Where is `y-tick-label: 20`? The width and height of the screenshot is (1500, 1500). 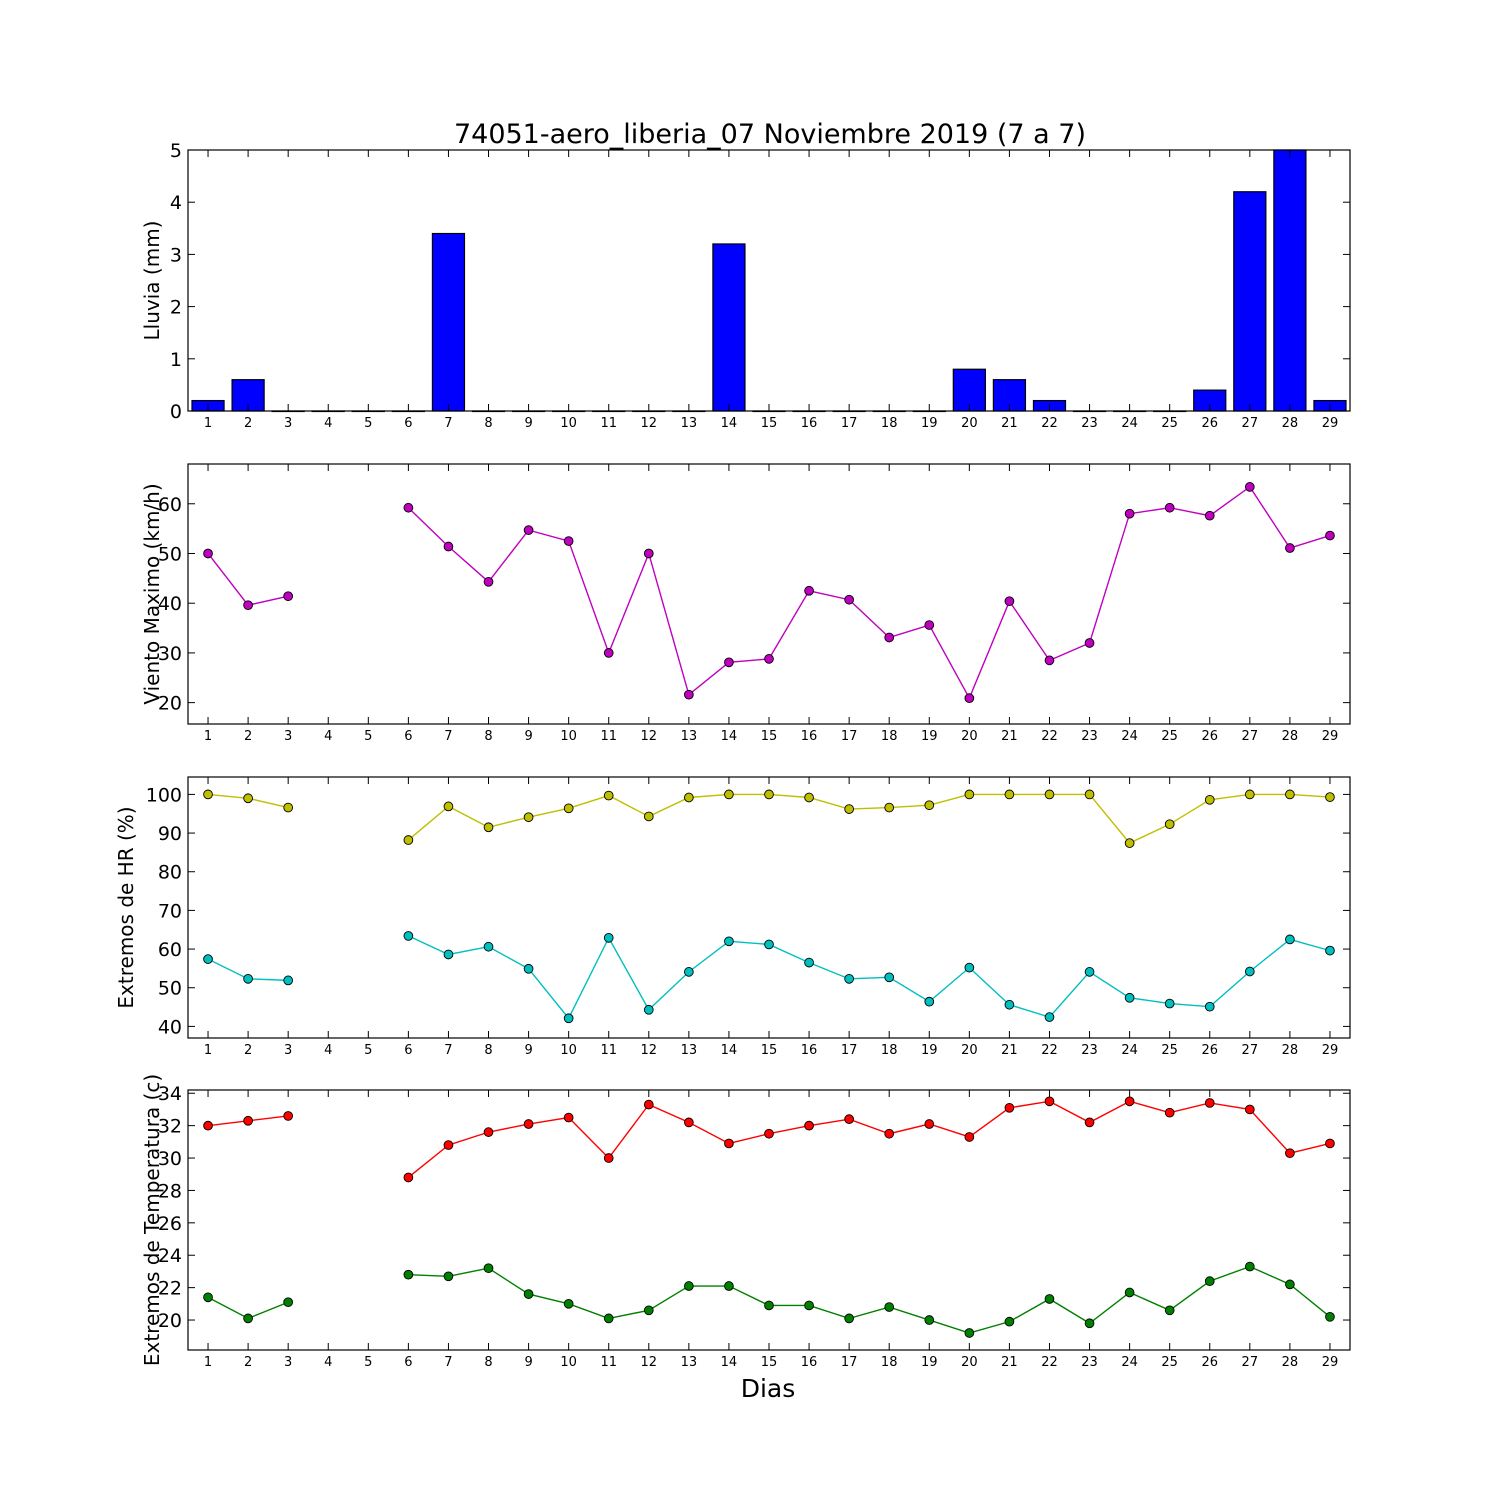
y-tick-label: 20 is located at coordinates (170, 1321).